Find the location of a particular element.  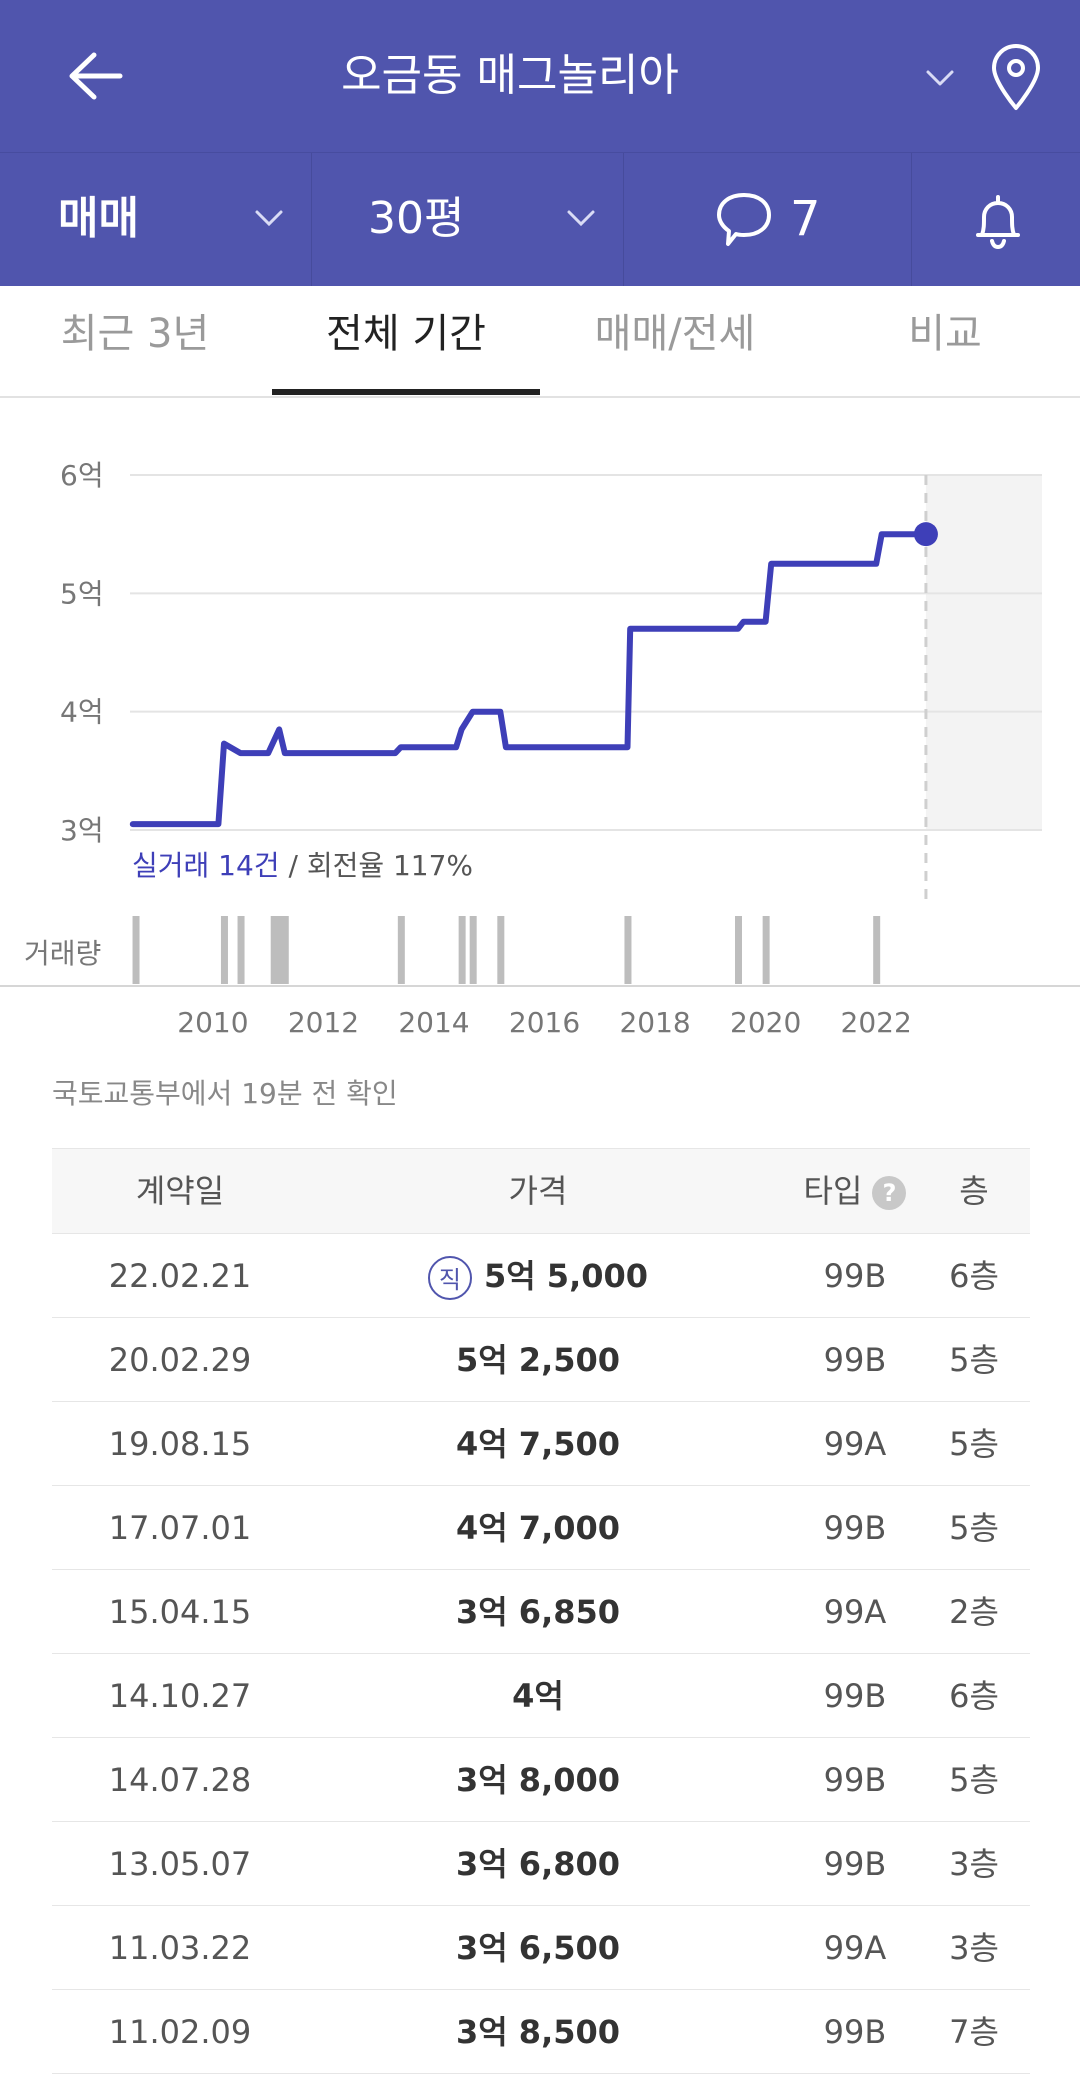

contract-date: 22.02.21 is located at coordinates (180, 1276).